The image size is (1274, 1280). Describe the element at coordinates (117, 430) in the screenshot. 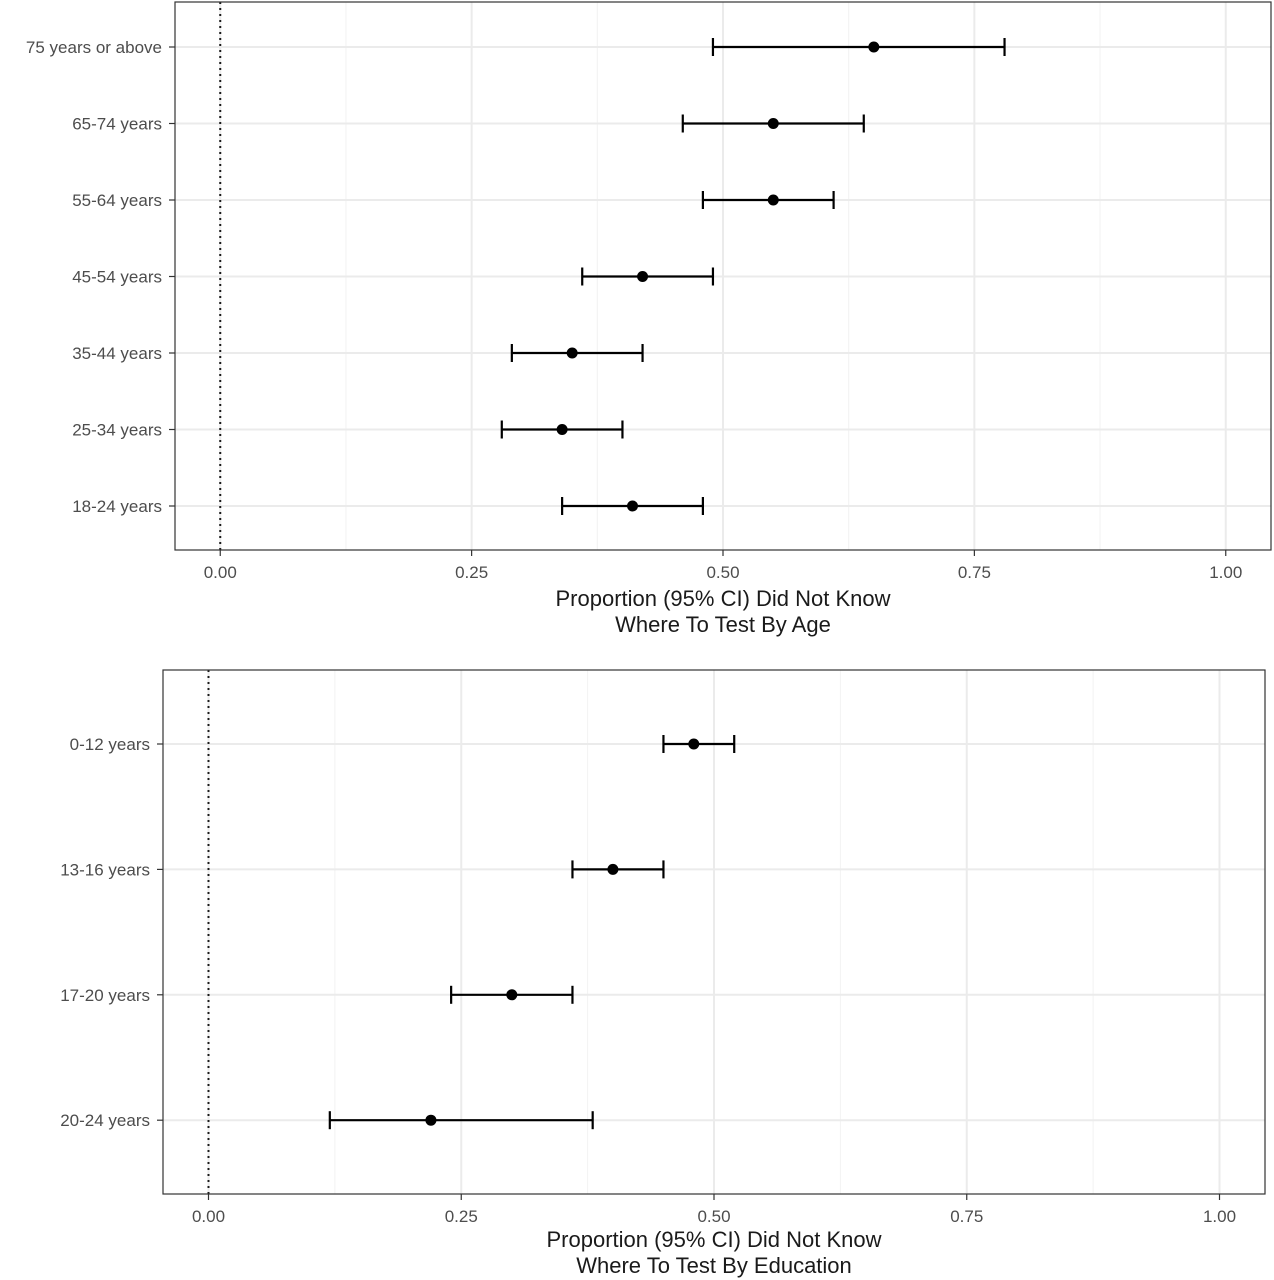

I see `y-tick-label: 25-34 years` at that location.